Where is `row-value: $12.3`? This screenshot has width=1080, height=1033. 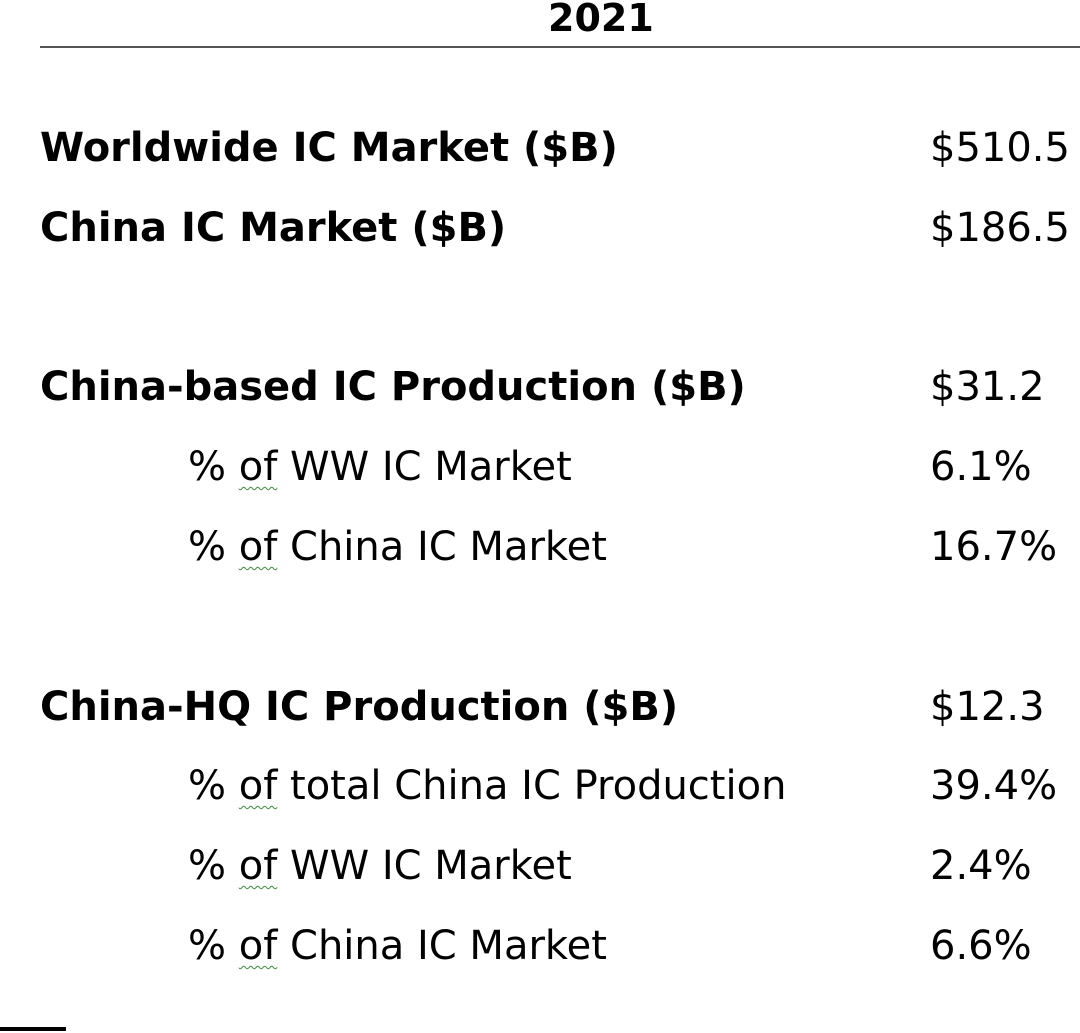 row-value: $12.3 is located at coordinates (987, 707).